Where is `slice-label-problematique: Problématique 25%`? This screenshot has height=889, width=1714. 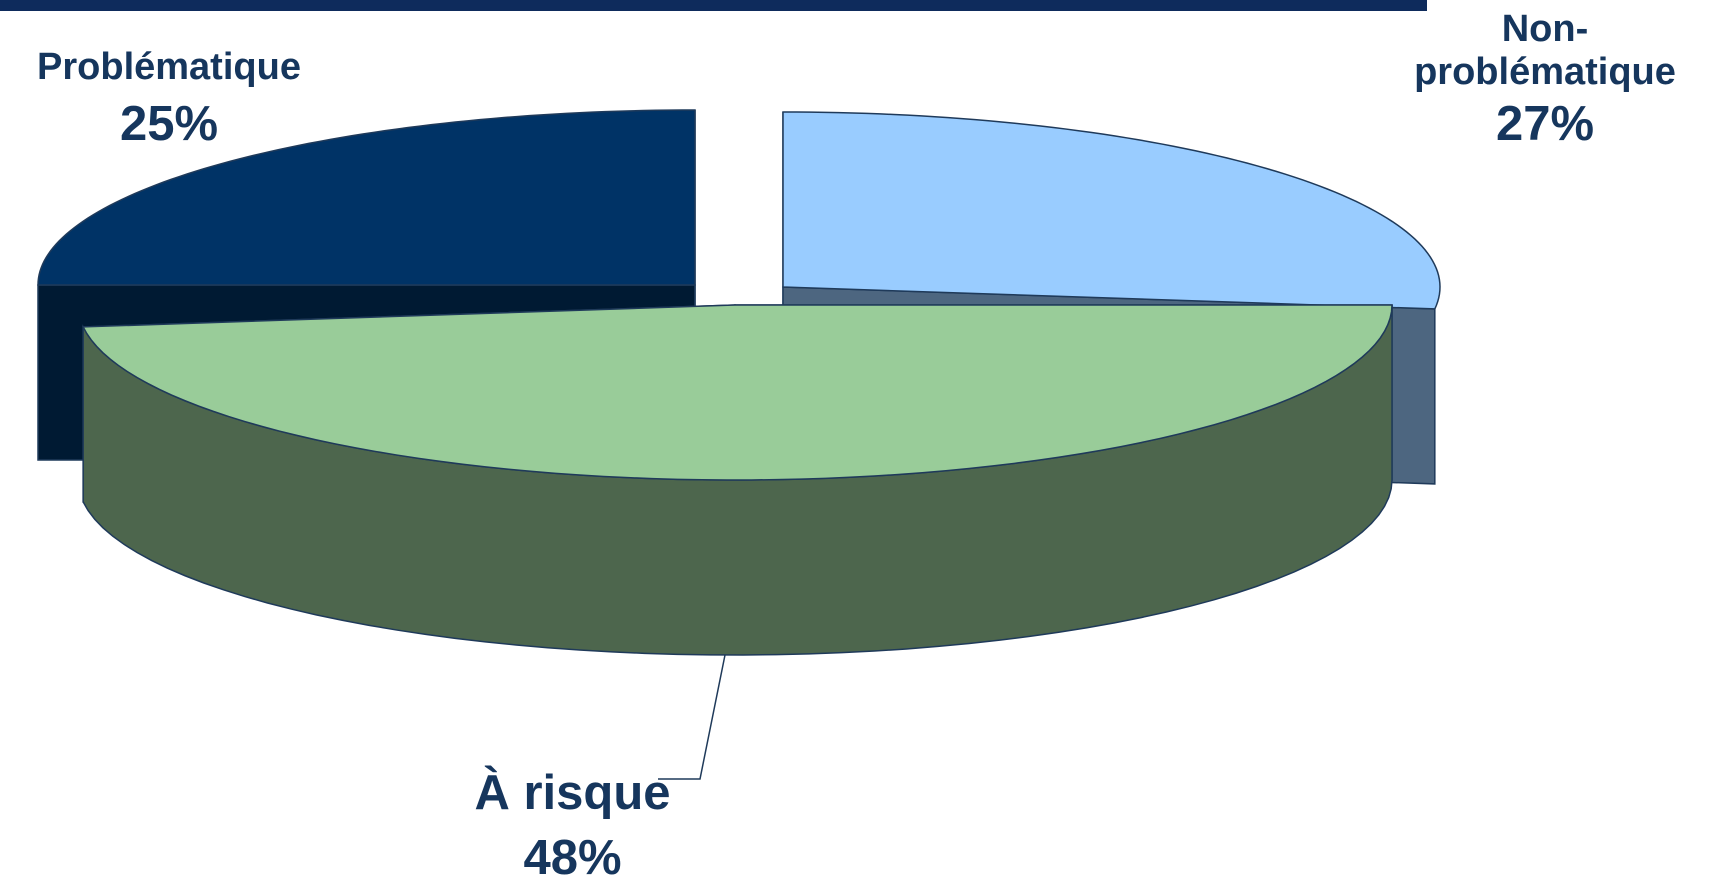
slice-label-problematique: Problématique 25% is located at coordinates (169, 98).